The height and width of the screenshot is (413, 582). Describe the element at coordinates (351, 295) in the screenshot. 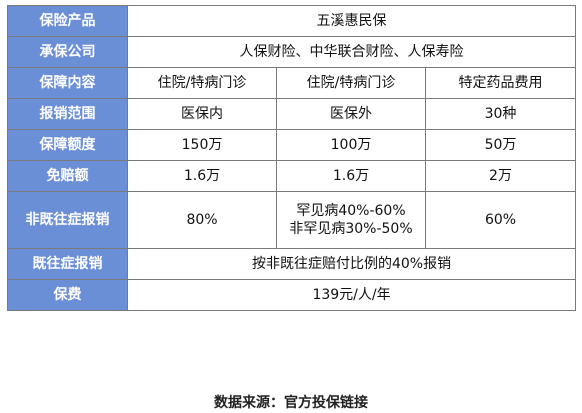

I see `table-cell: 139元/人/年` at that location.